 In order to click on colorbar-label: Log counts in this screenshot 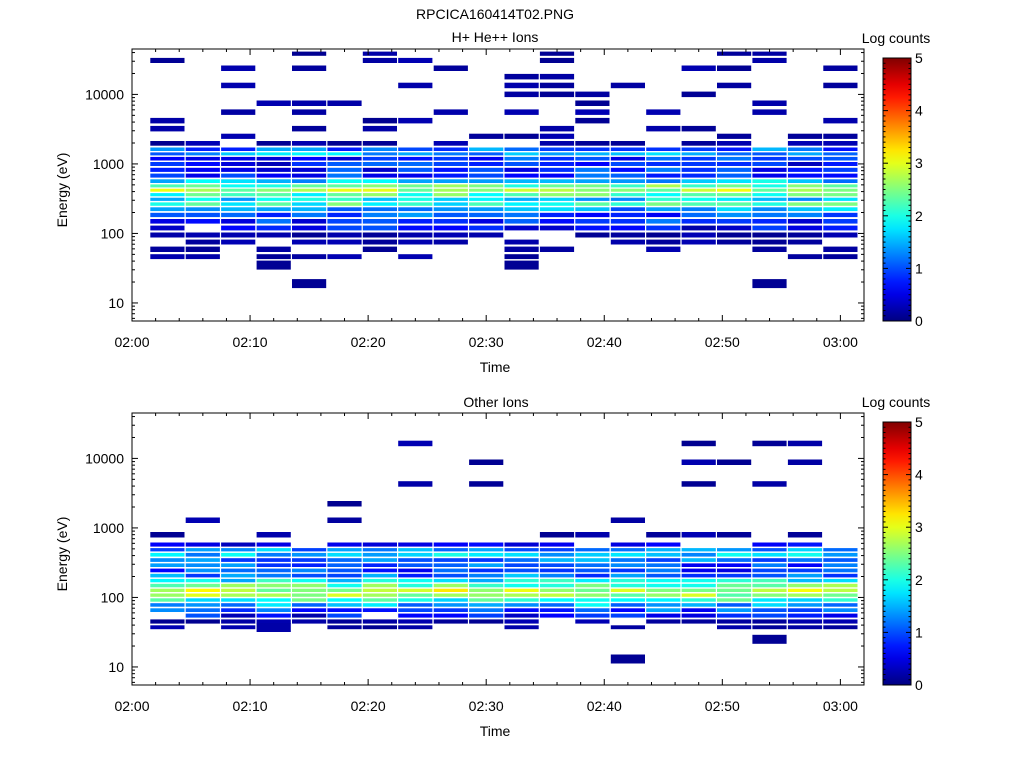, I will do `click(896, 38)`.